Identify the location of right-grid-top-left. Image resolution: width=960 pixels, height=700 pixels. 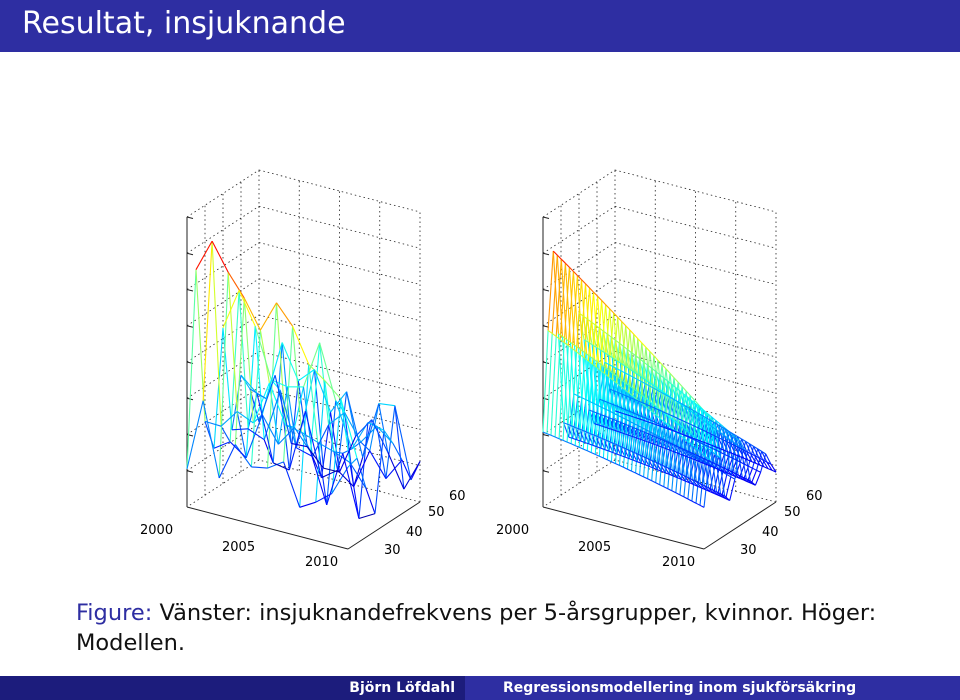
(579, 193).